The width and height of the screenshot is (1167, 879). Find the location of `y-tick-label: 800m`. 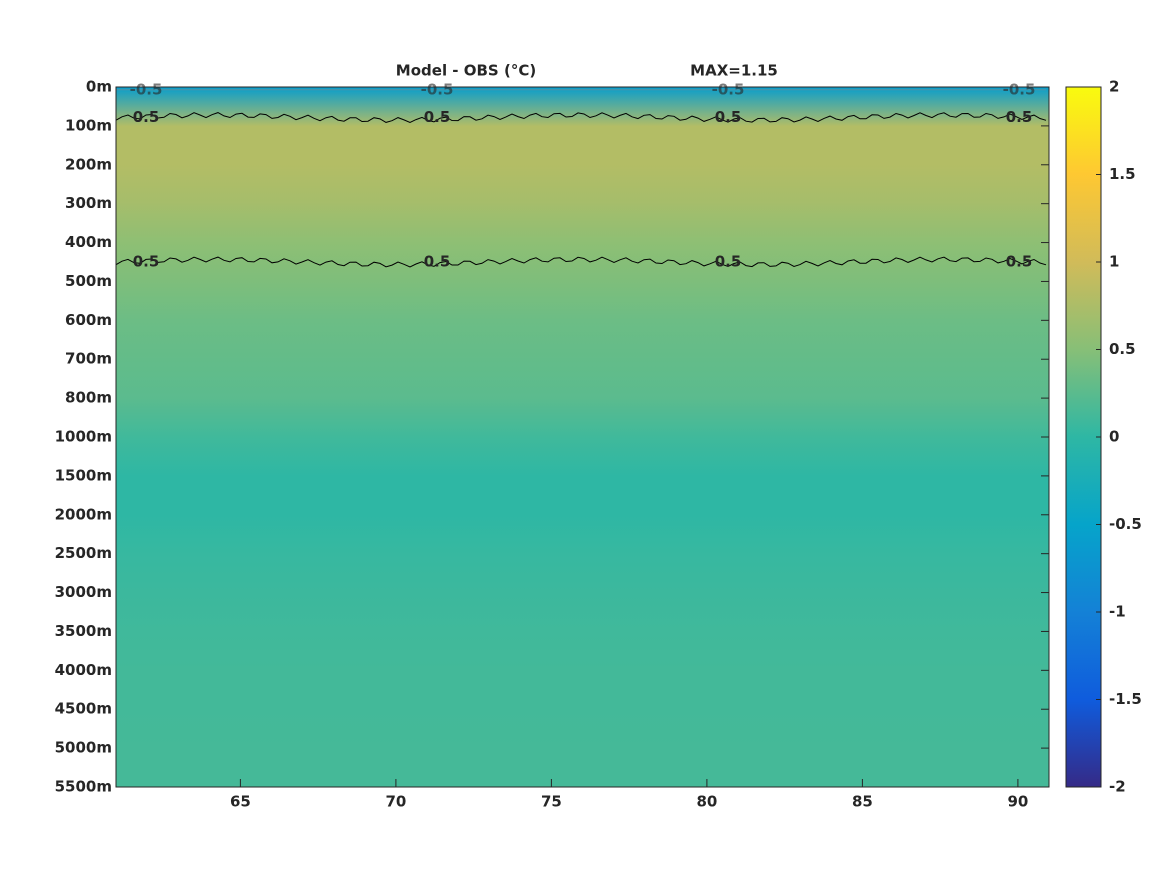

y-tick-label: 800m is located at coordinates (88, 398).